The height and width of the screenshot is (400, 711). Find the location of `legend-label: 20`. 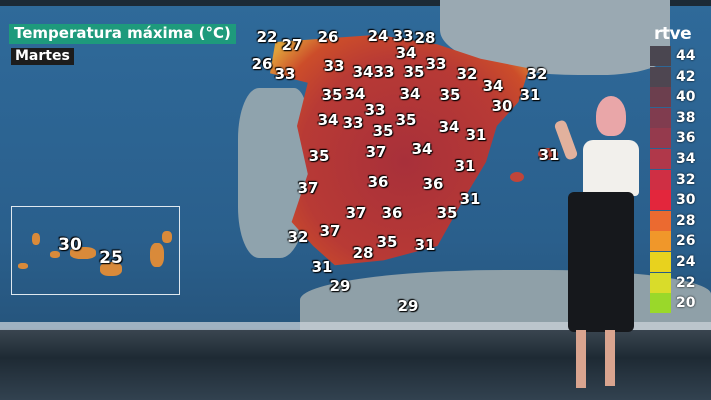

legend-label: 20 is located at coordinates (686, 303).